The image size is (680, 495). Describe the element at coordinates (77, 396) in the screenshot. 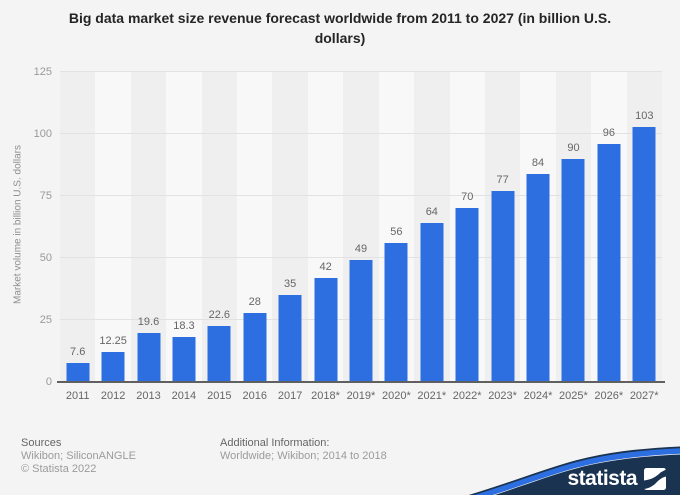

I see `x-axis-label-2011: 2011` at that location.